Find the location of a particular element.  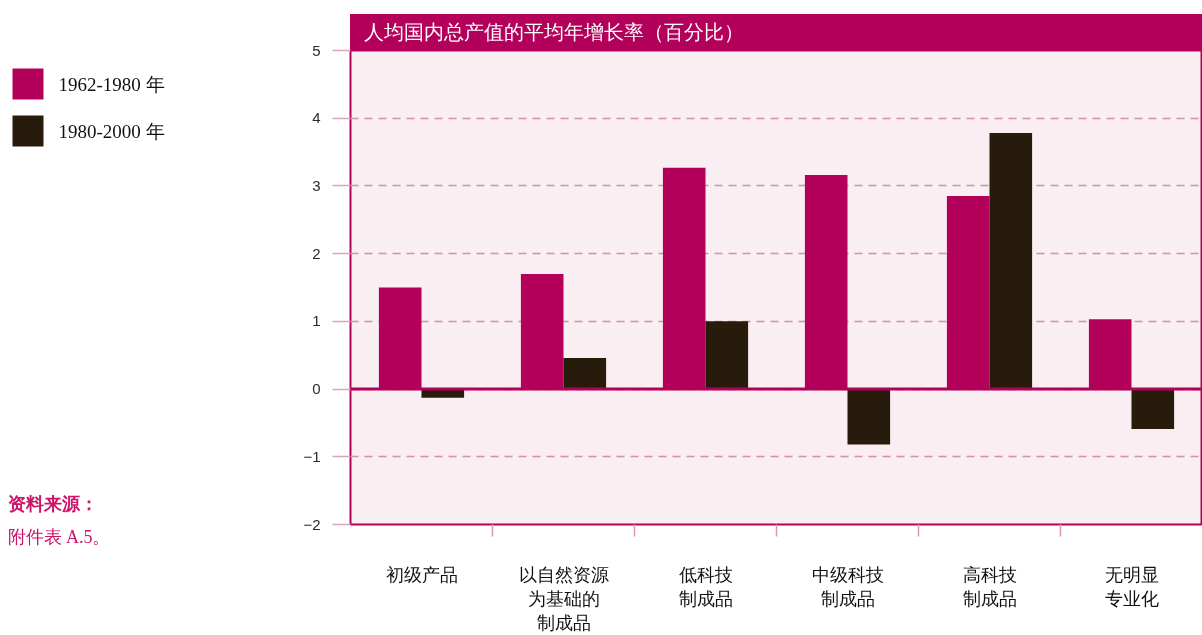

y-tick-label: 4 is located at coordinates (316, 118).